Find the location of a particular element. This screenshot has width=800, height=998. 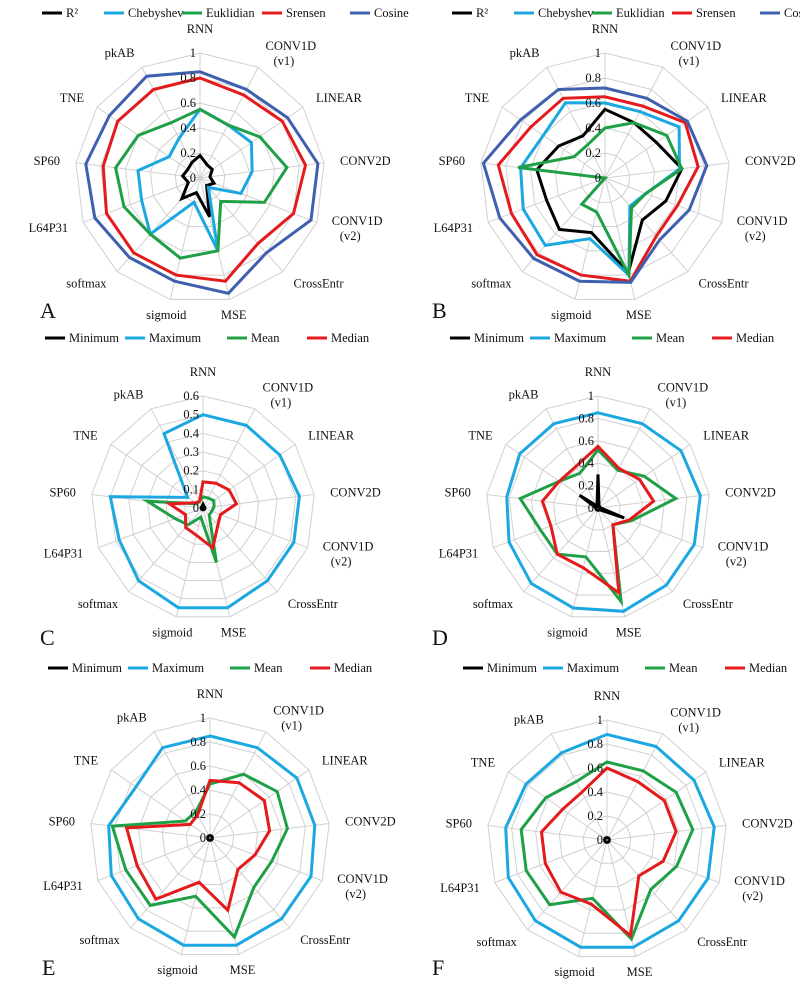

legend-label: Chebyshev is located at coordinates (566, 13).